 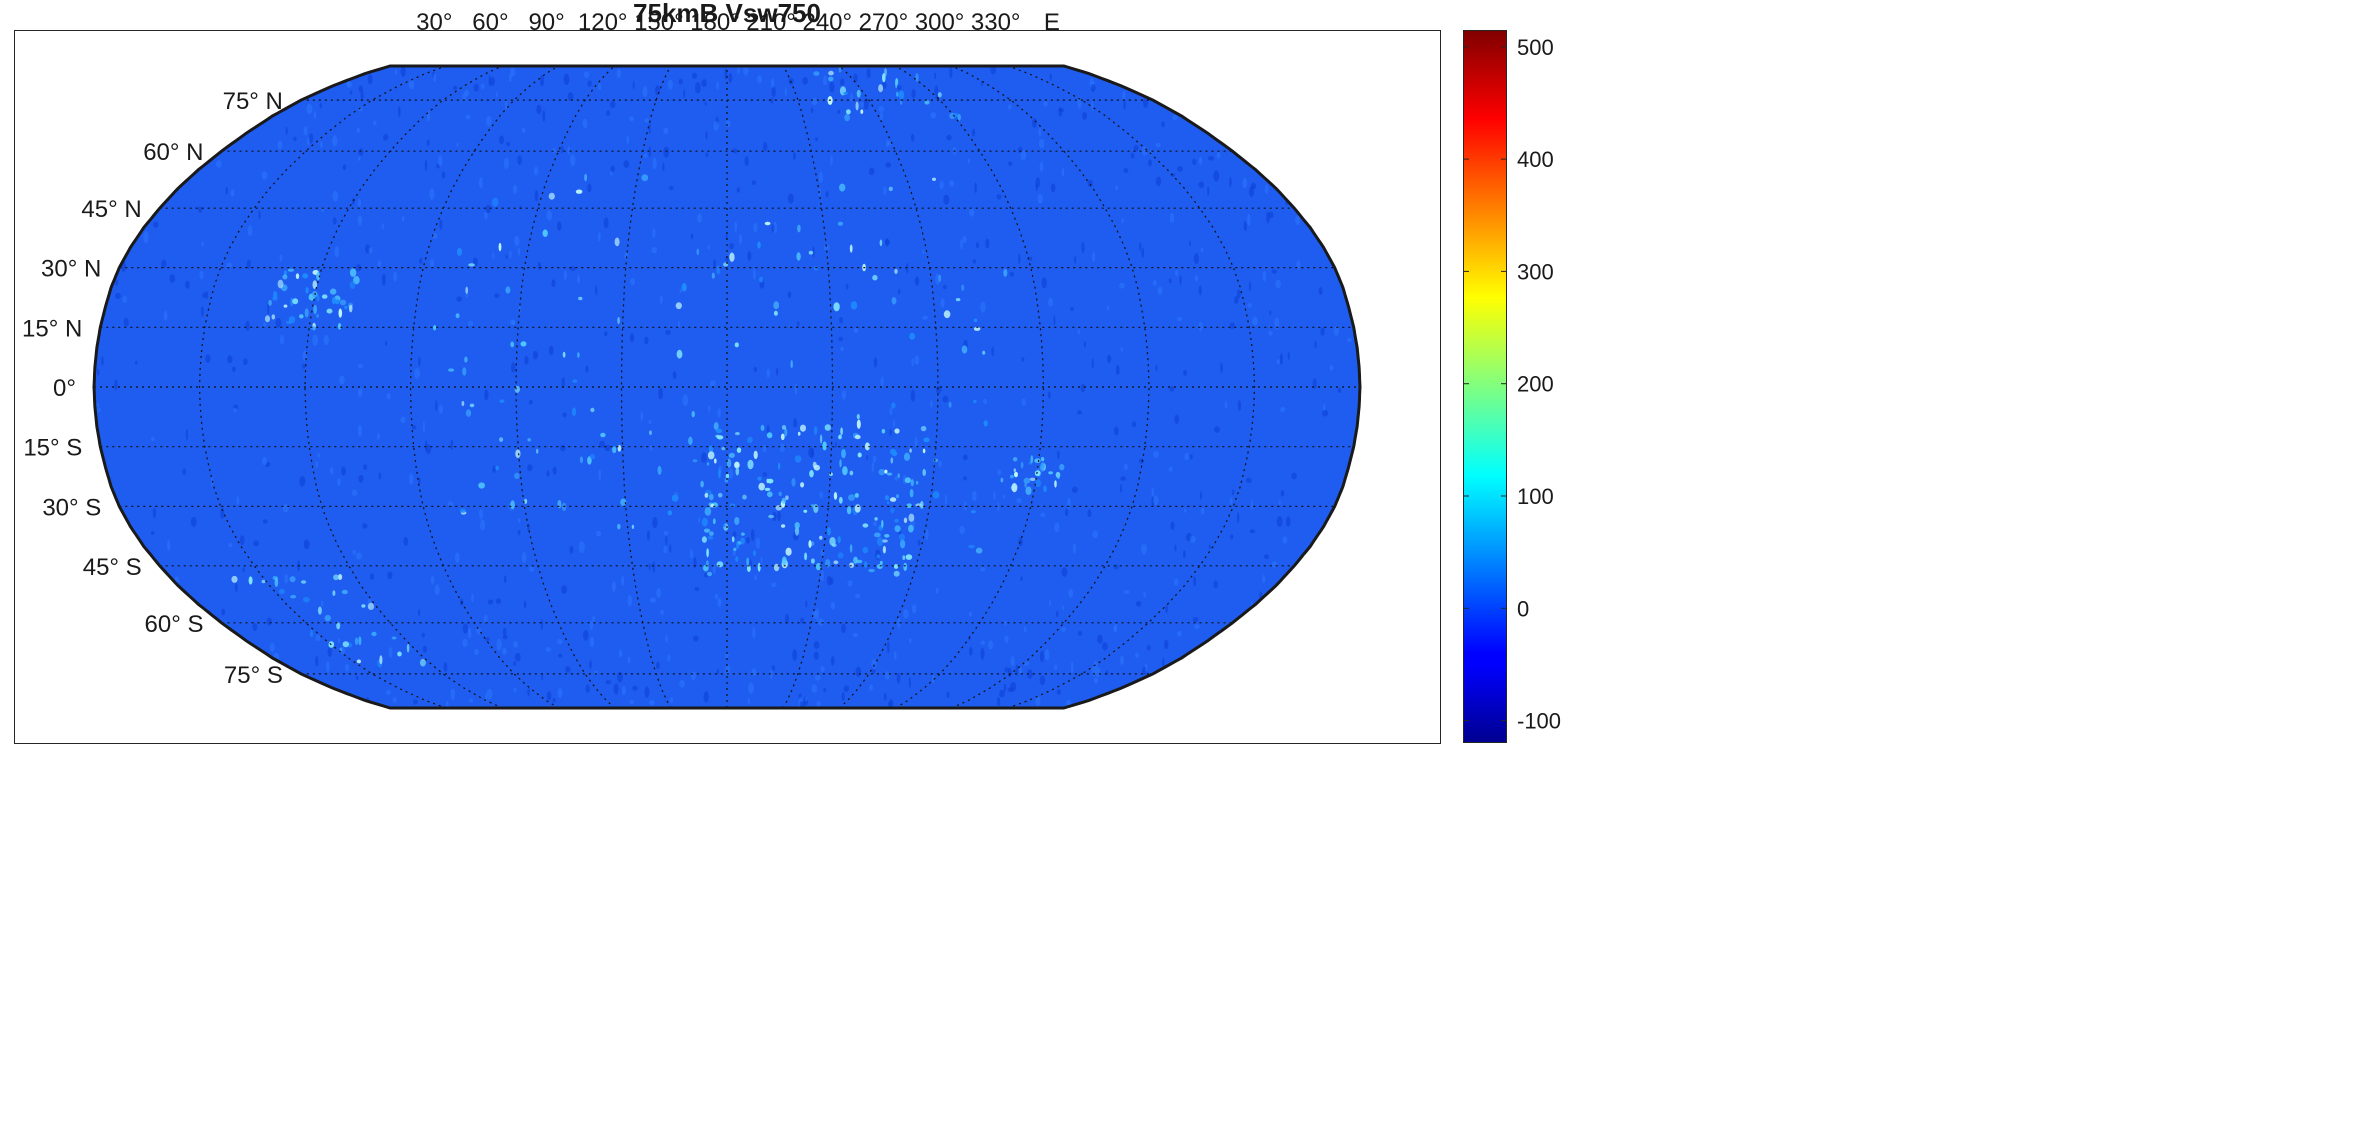 I want to click on map-title: 75kmB Vsw750, so click(x=727, y=14).